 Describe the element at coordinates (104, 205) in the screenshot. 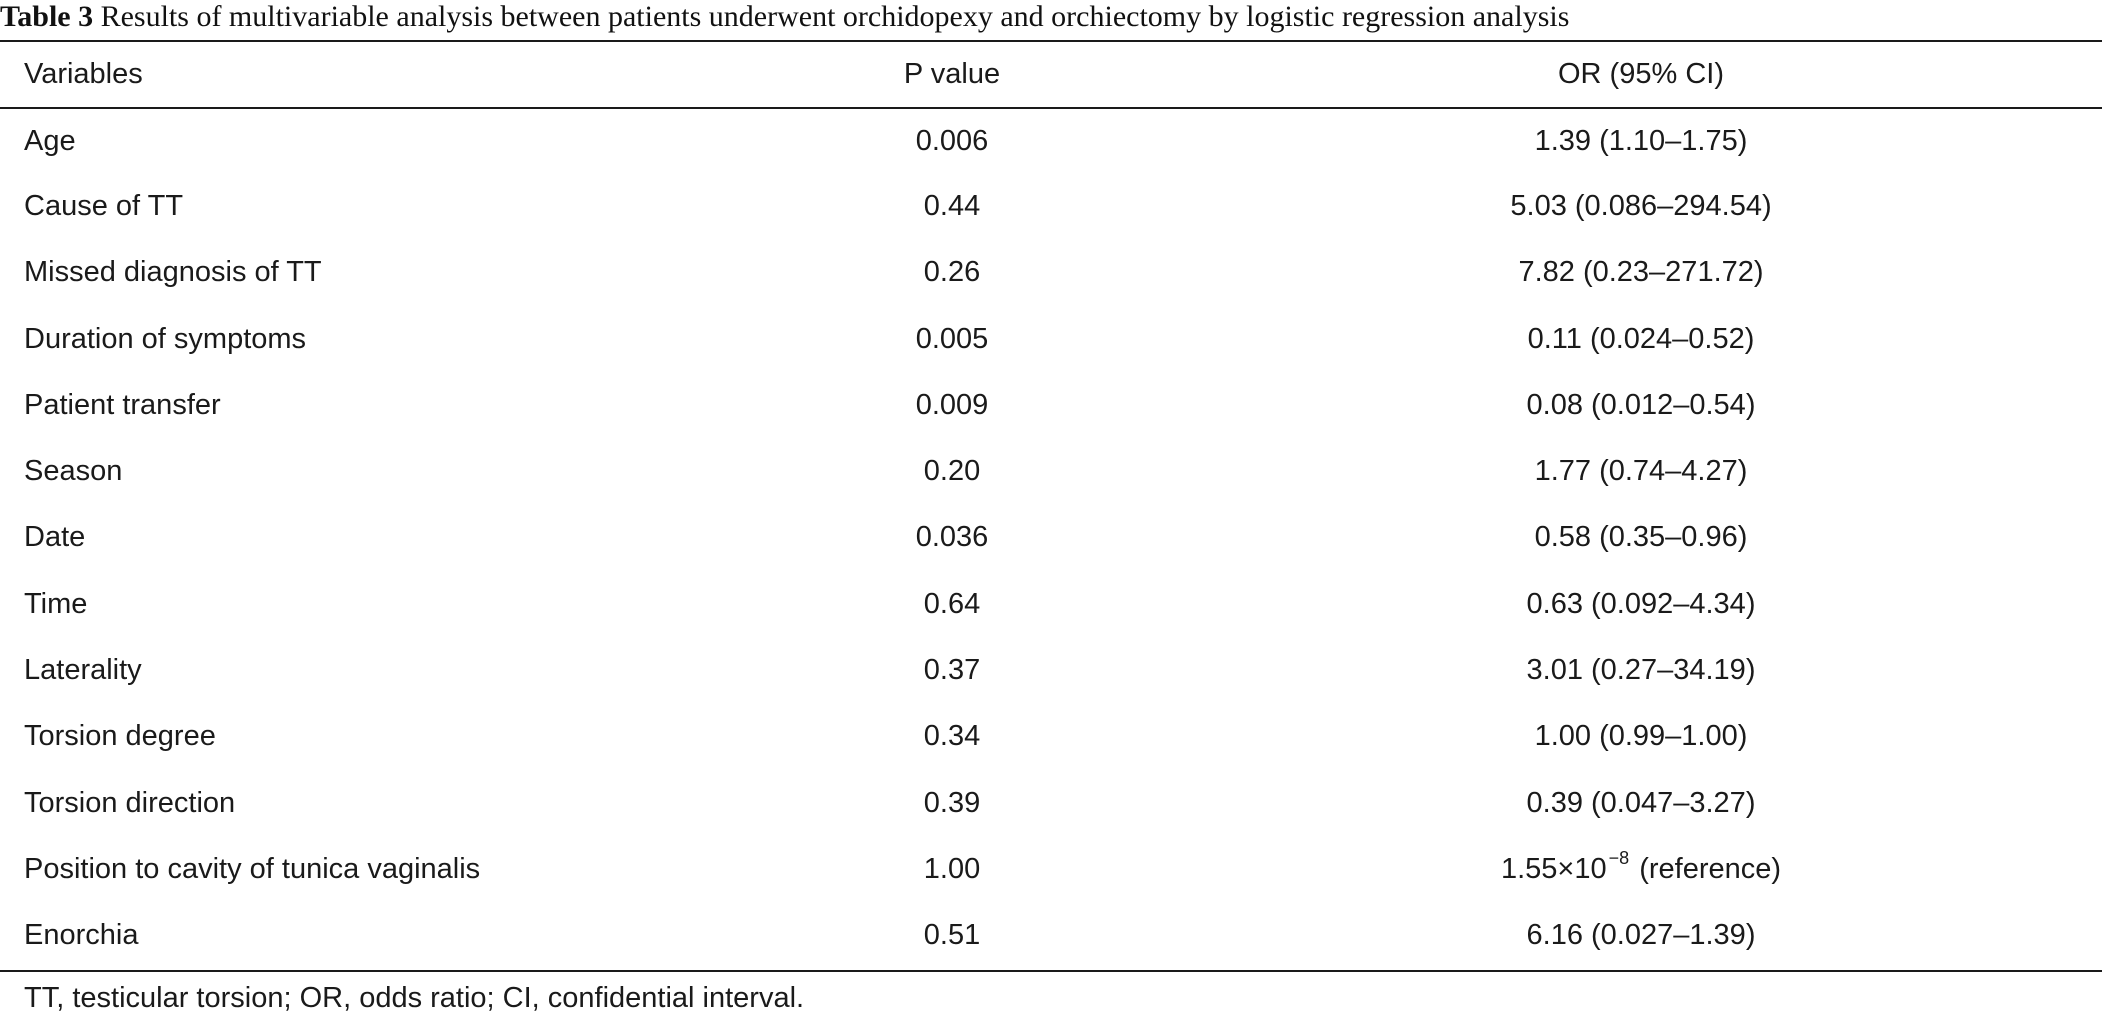

I see `cell-variable: Cause of TT` at that location.